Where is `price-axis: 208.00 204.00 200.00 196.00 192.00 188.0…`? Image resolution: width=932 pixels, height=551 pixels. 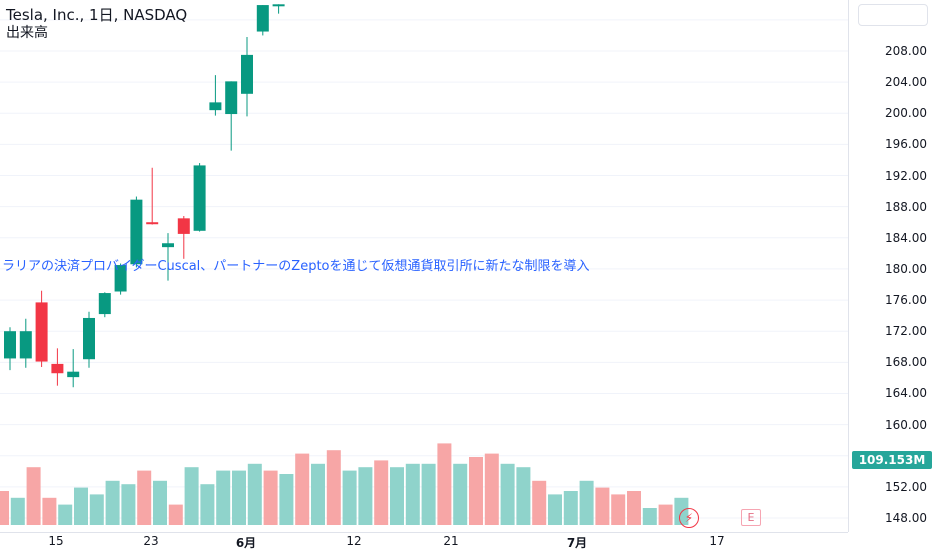 price-axis: 208.00 204.00 200.00 196.00 192.00 188.0… is located at coordinates (890, 266).